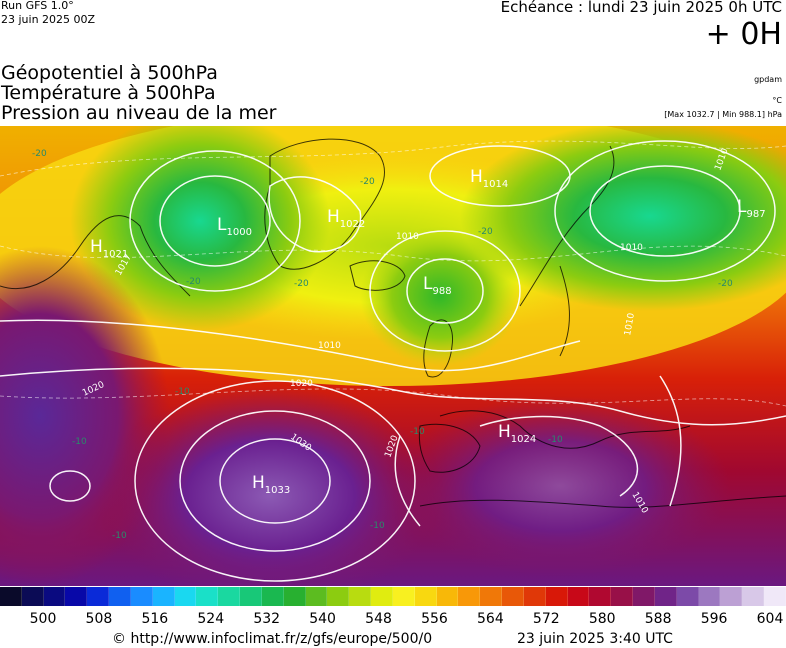 This screenshot has height=648, width=786. I want to click on lead-time: + 0H, so click(743, 34).